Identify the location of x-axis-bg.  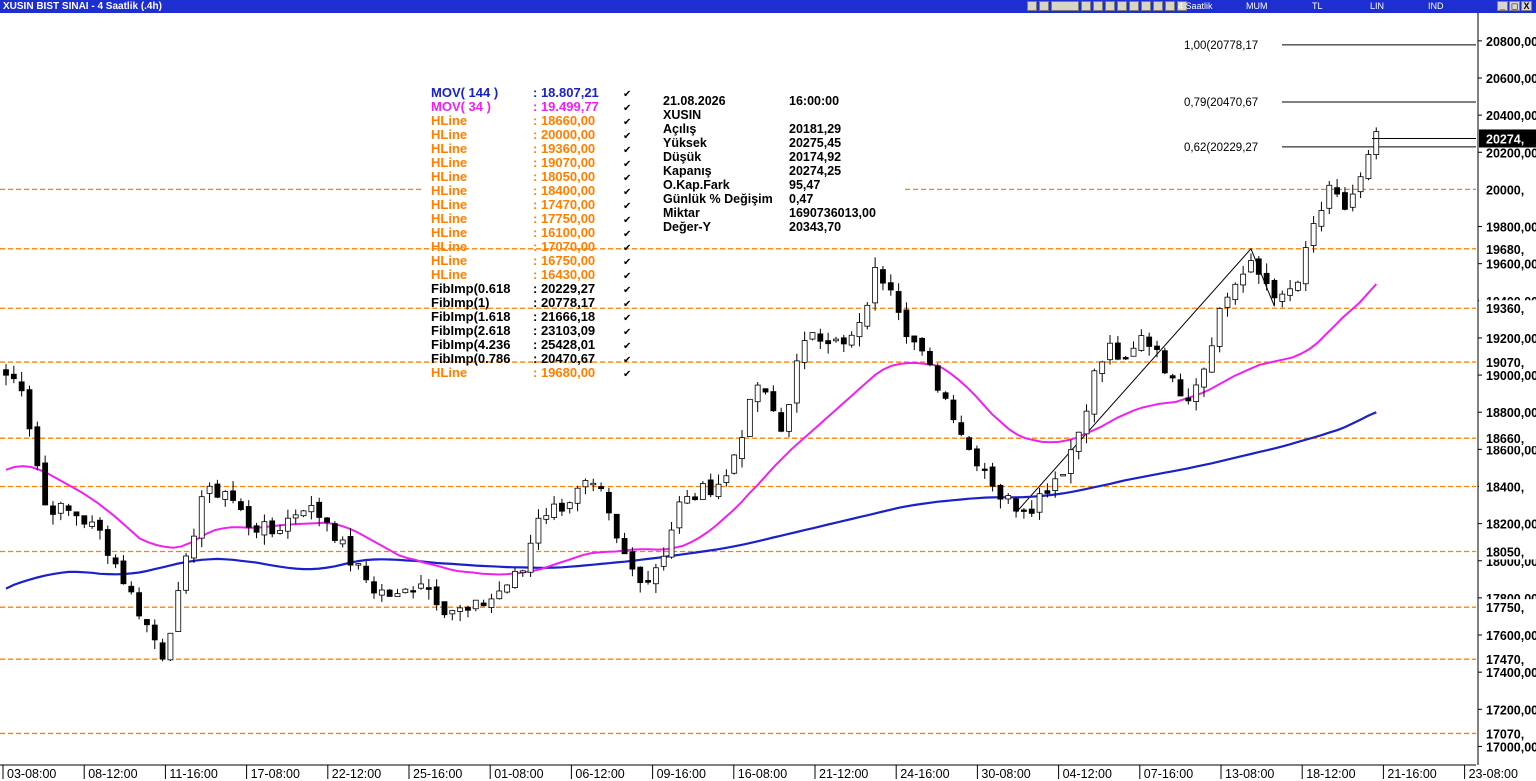
(768, 773).